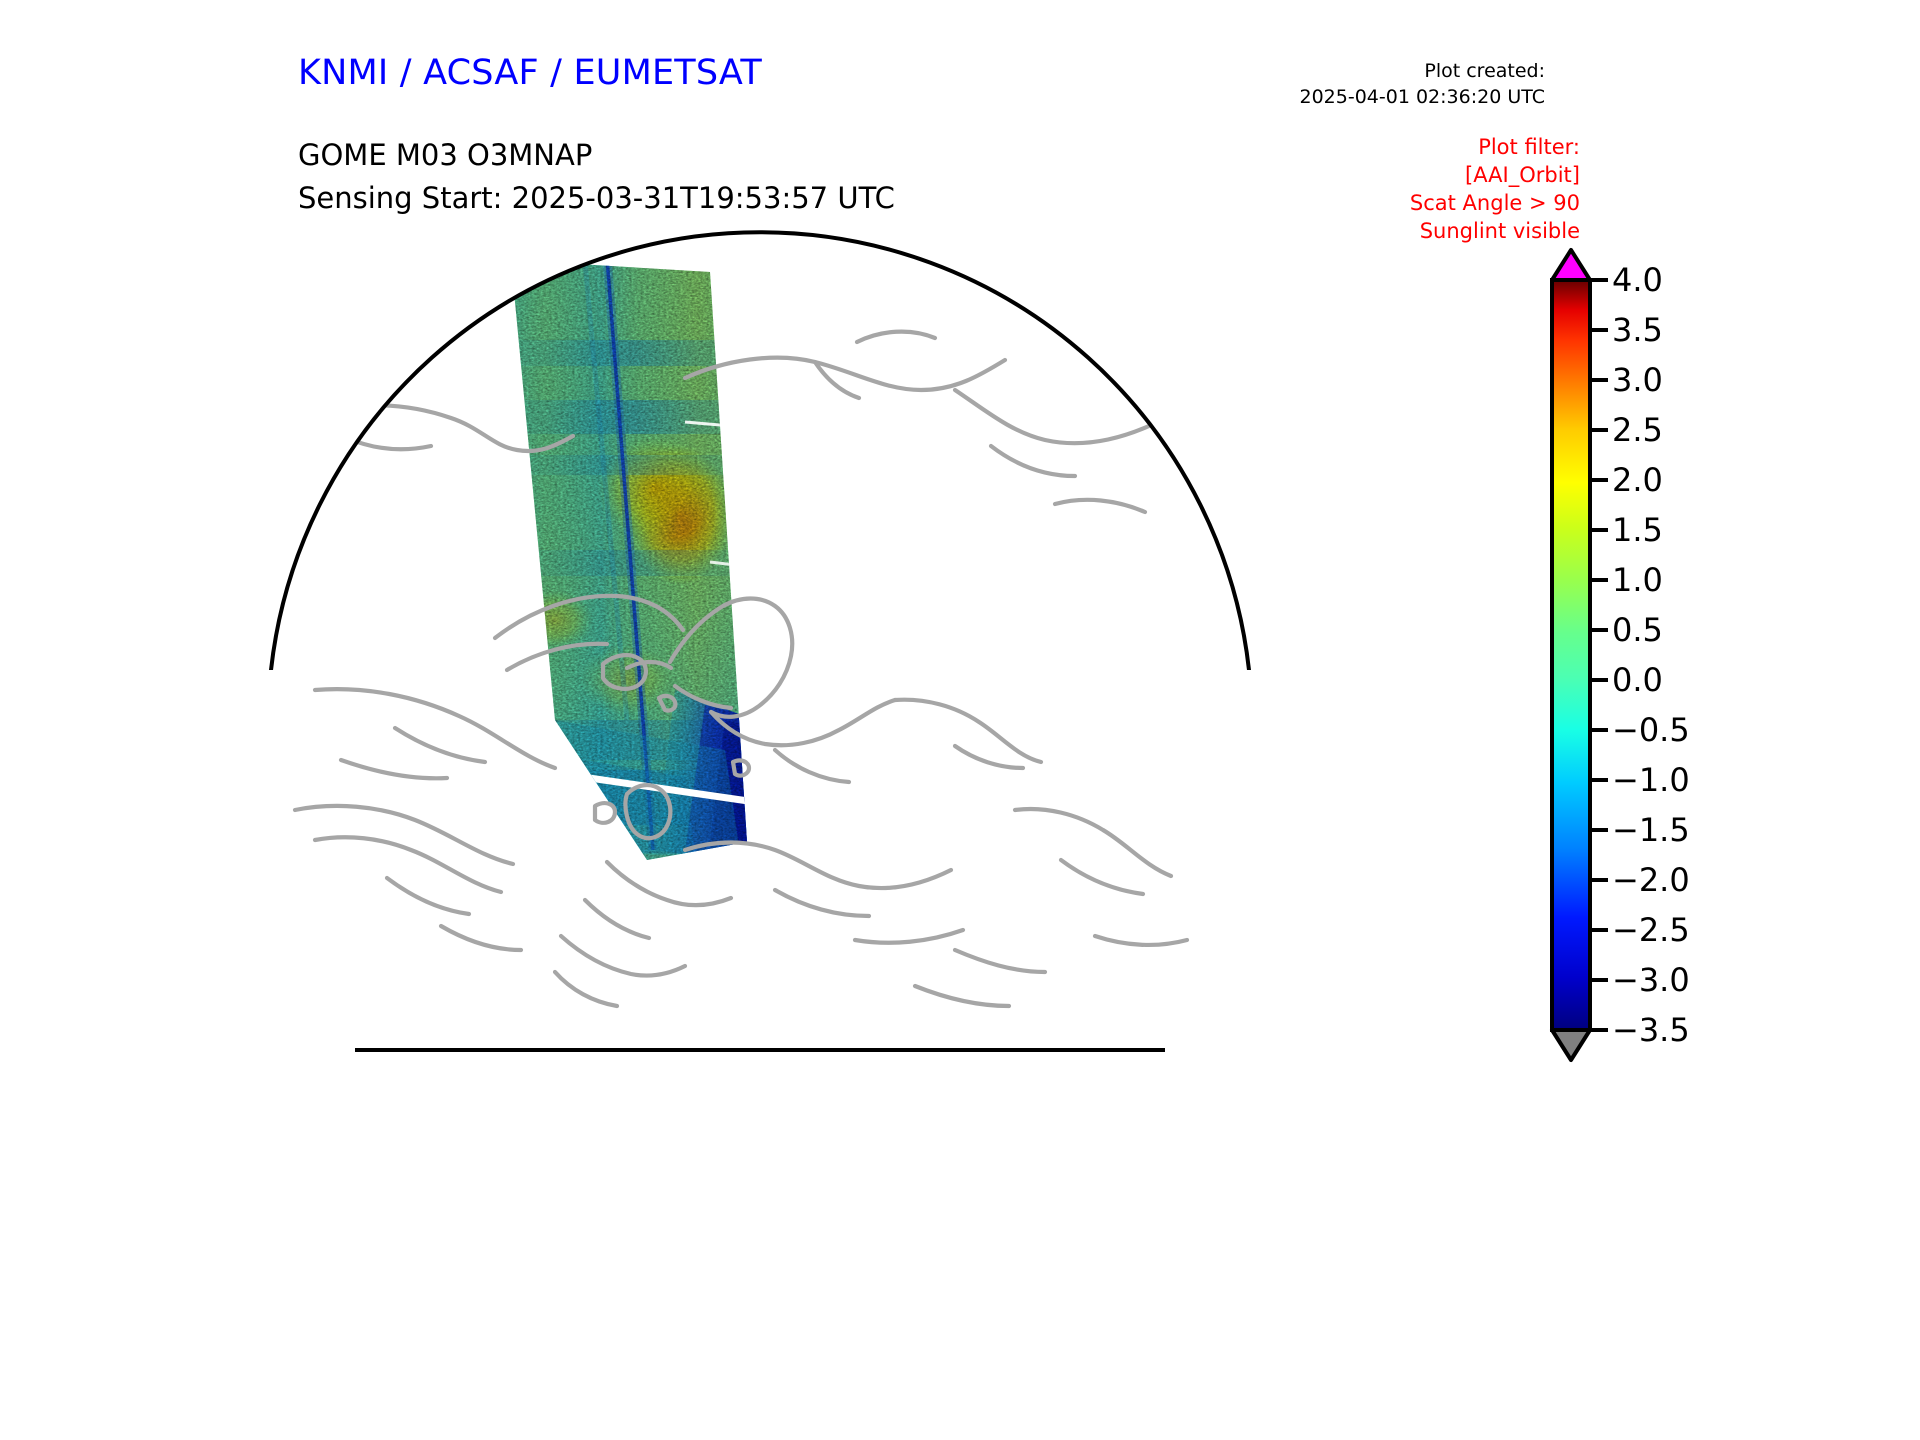  Describe the element at coordinates (1571, 655) in the screenshot. I see `colorbar-gradient-bar` at that location.